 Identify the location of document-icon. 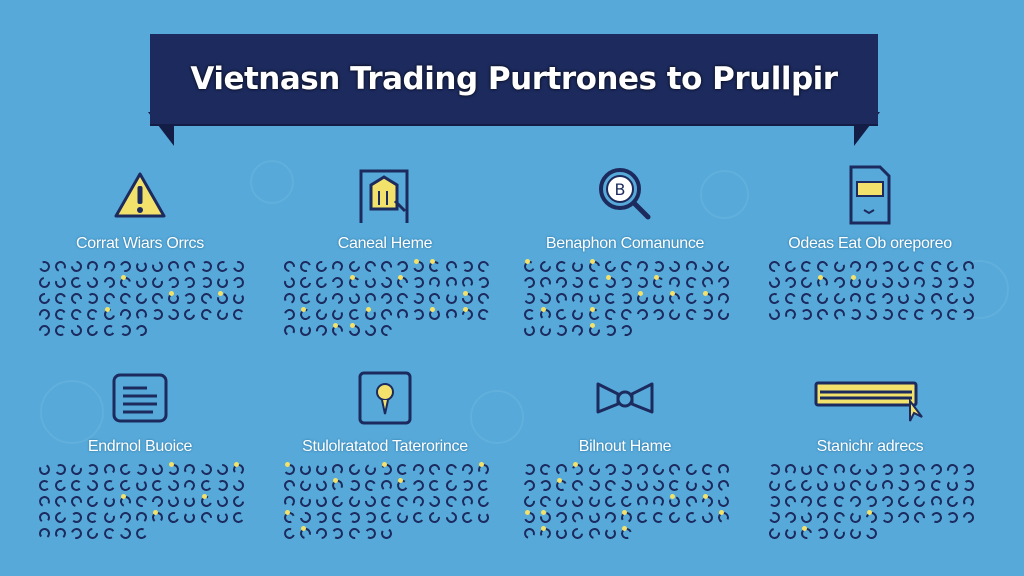
(870, 195).